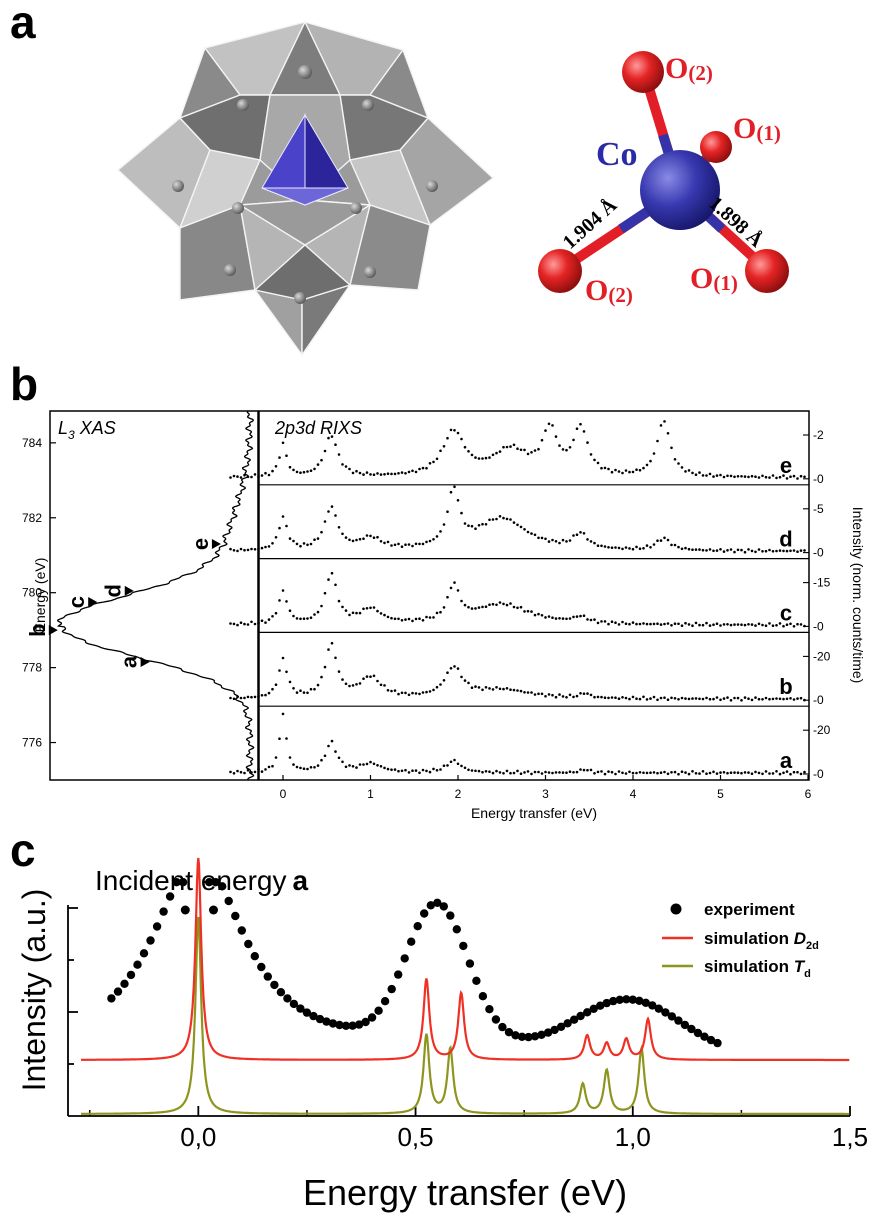 The width and height of the screenshot is (873, 1224). I want to click on xas-ytick-label: 782, so click(32, 518).